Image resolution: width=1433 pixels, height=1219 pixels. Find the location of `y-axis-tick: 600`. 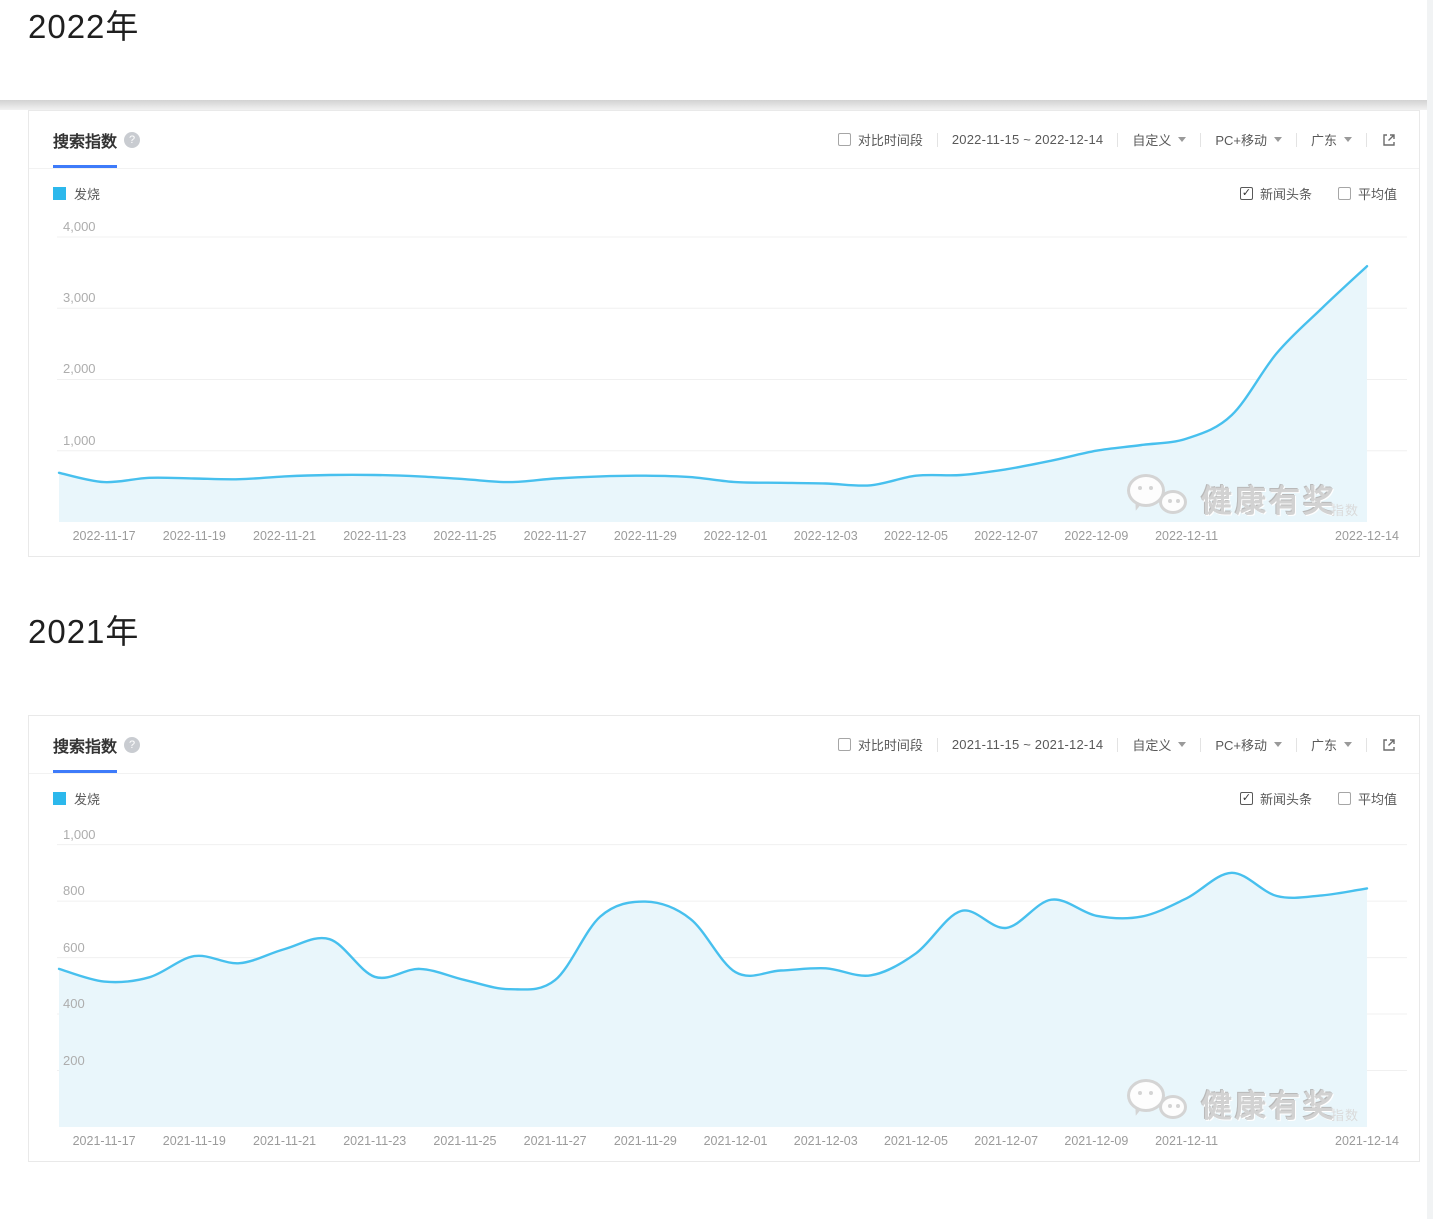

y-axis-tick: 600 is located at coordinates (74, 947).